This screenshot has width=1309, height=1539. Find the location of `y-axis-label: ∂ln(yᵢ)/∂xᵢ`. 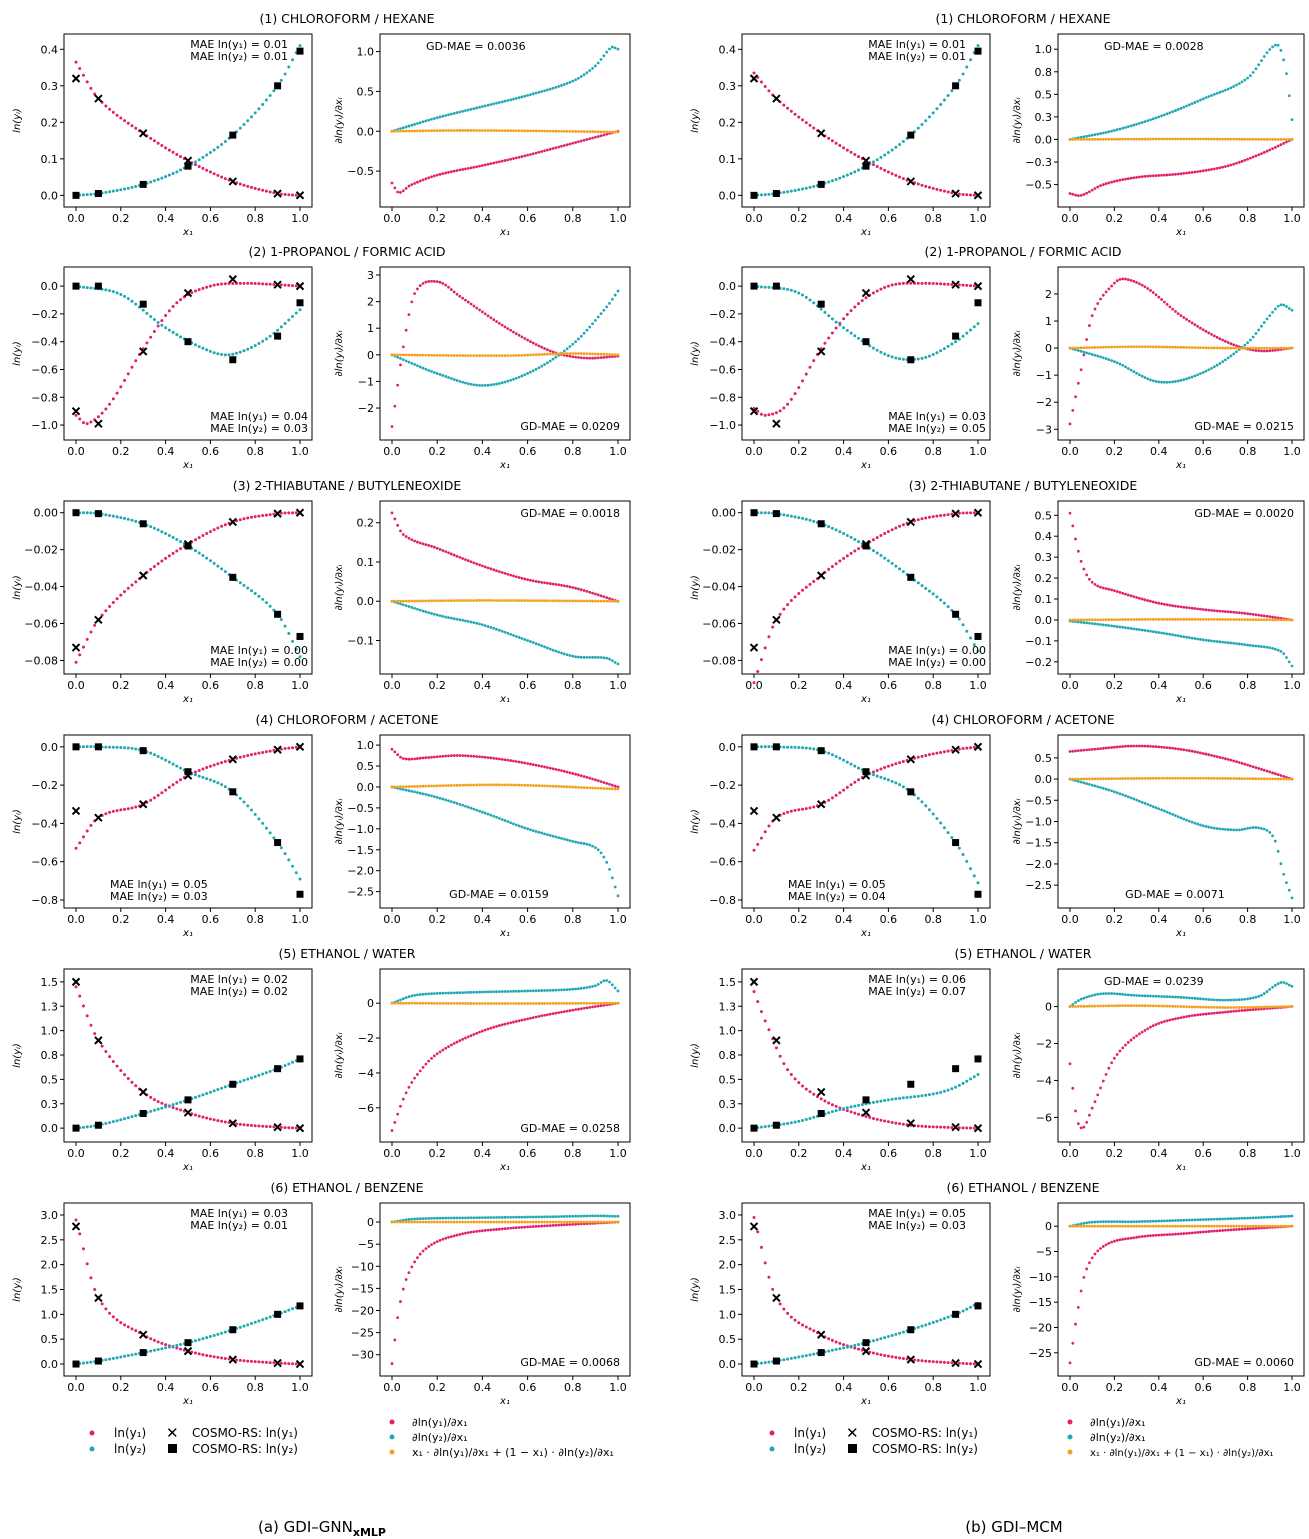

y-axis-label: ∂ln(yᵢ)/∂xᵢ is located at coordinates (1017, 587).